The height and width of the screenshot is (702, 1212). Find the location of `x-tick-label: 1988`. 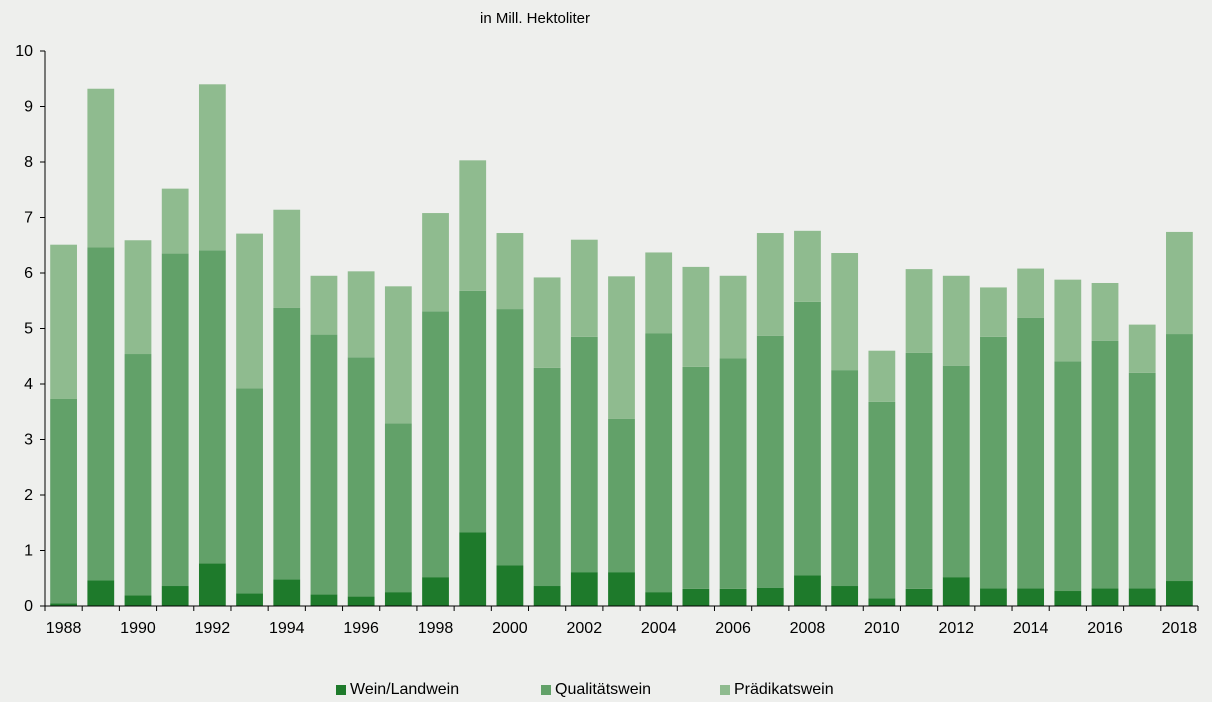

x-tick-label: 1988 is located at coordinates (64, 628).